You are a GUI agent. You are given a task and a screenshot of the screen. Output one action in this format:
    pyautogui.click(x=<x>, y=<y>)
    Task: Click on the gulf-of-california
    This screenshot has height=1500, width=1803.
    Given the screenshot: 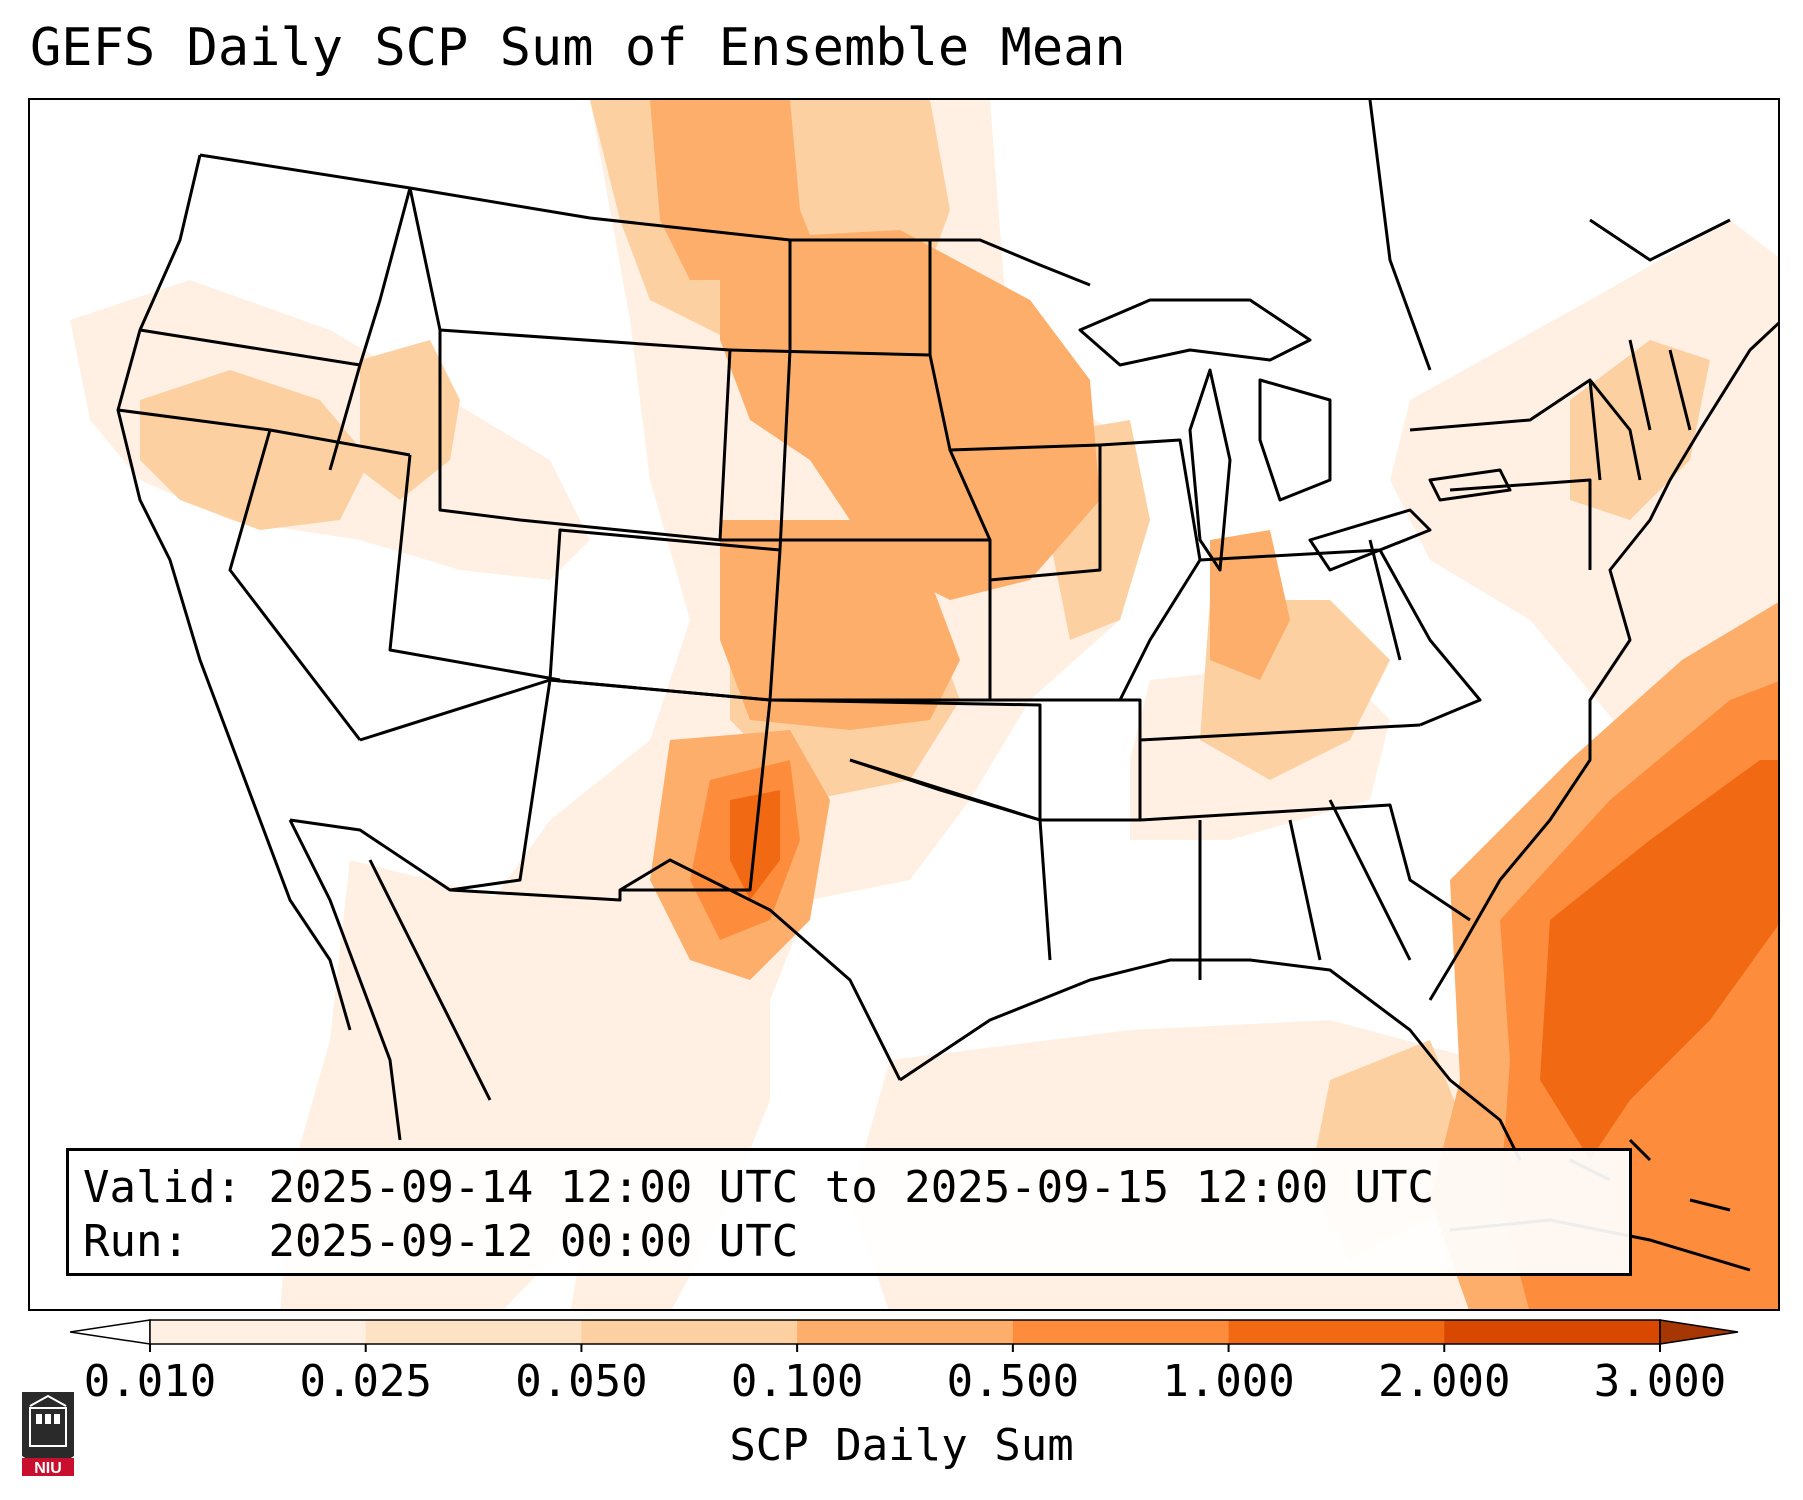 What is the action you would take?
    pyautogui.click(x=430, y=980)
    